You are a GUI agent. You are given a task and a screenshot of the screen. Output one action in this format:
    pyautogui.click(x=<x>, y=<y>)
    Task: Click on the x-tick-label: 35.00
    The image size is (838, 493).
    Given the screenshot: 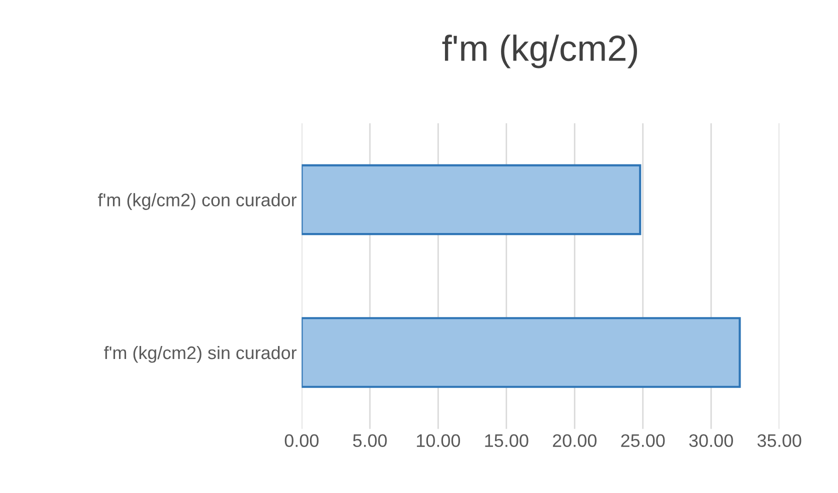 What is the action you would take?
    pyautogui.click(x=779, y=441)
    